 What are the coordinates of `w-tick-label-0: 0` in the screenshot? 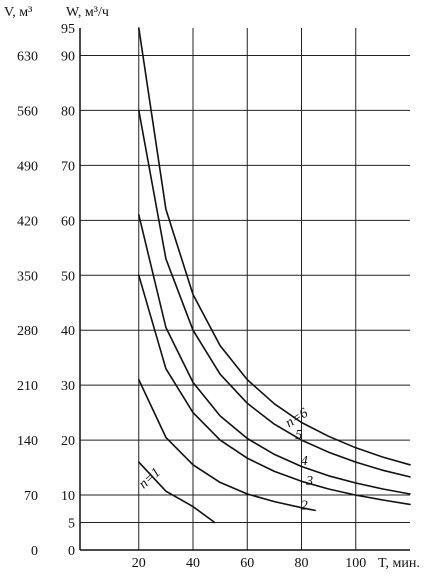 It's located at (71, 551).